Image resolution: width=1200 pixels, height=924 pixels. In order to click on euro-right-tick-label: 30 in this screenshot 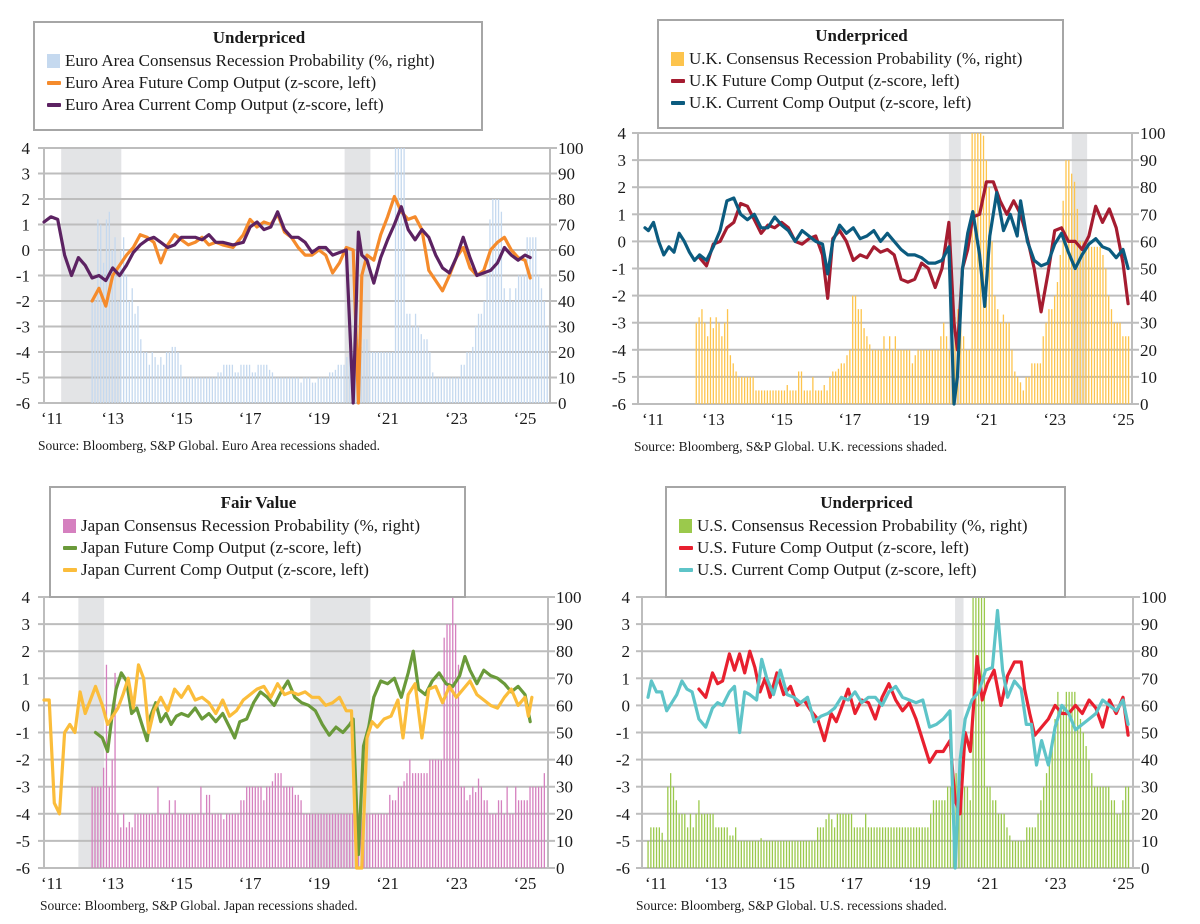, I will do `click(566, 327)`.